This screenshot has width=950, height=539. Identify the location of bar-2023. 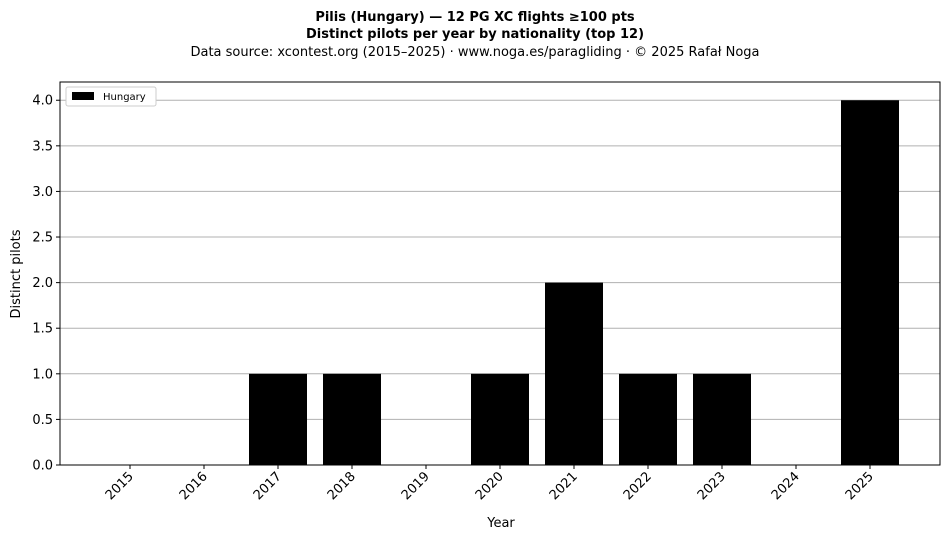
(722, 419).